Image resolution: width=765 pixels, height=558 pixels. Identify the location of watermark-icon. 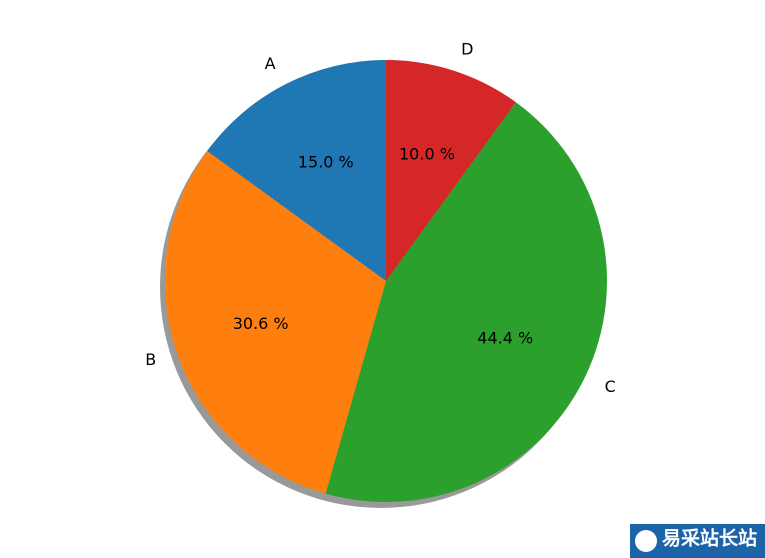
(646, 541).